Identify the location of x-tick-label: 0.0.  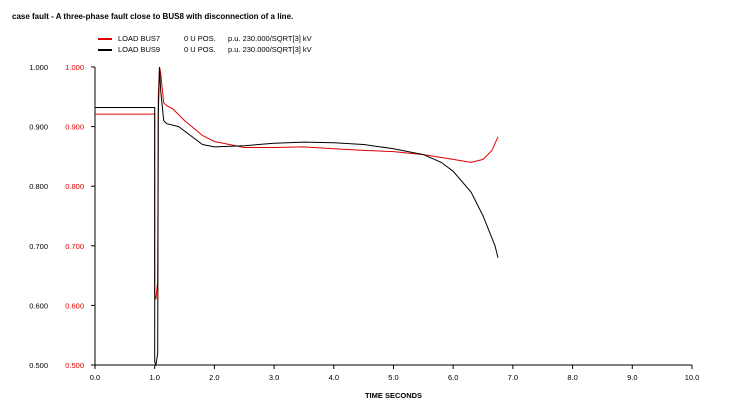
(95, 377).